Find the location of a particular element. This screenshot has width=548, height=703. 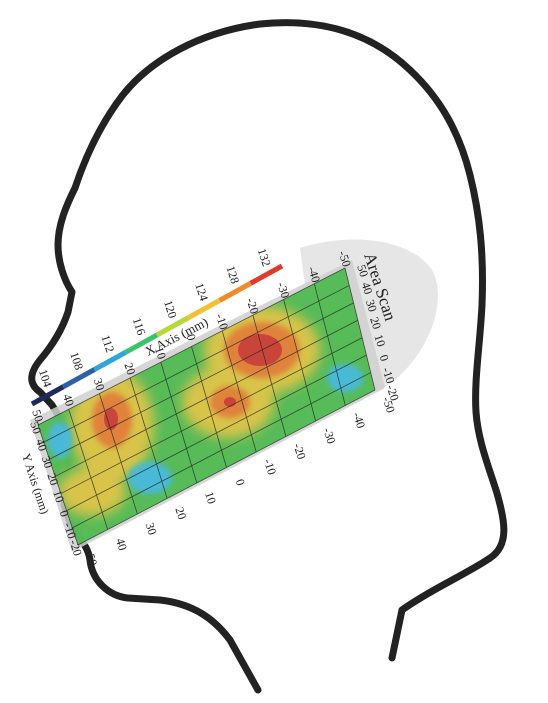

red-core-upper is located at coordinates (260, 350).